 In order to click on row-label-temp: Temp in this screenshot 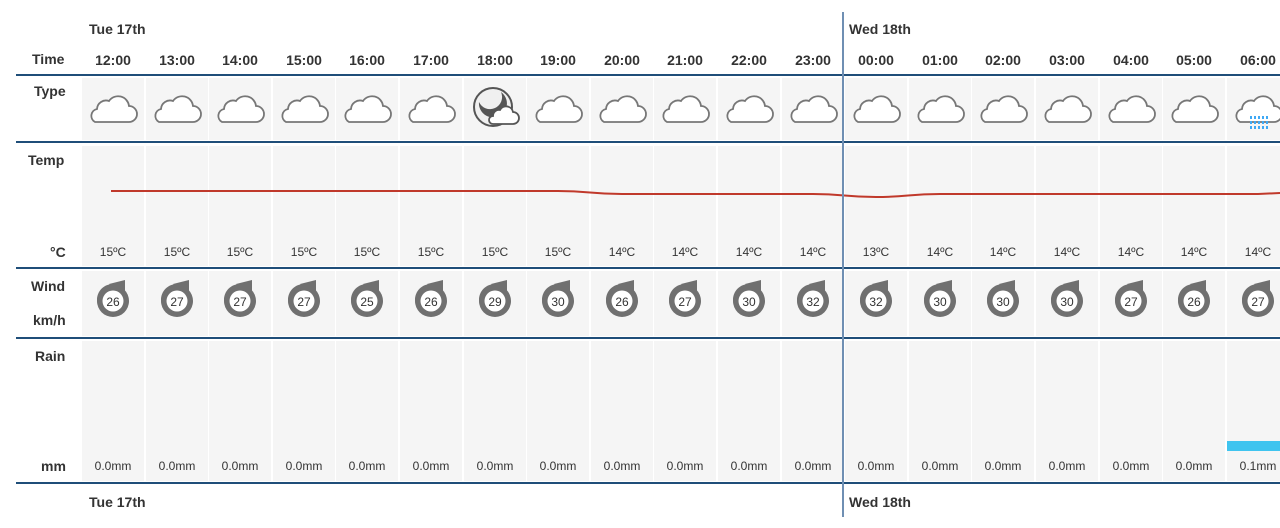, I will do `click(46, 160)`.